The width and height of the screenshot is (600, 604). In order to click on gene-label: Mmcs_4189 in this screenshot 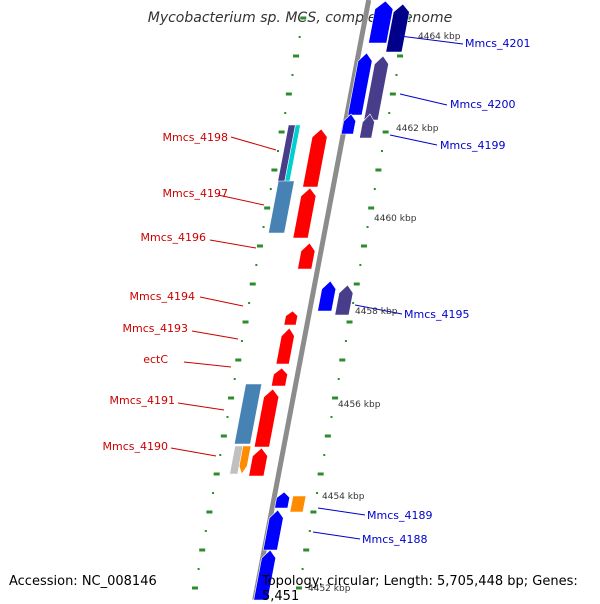, I will do `click(399, 515)`.